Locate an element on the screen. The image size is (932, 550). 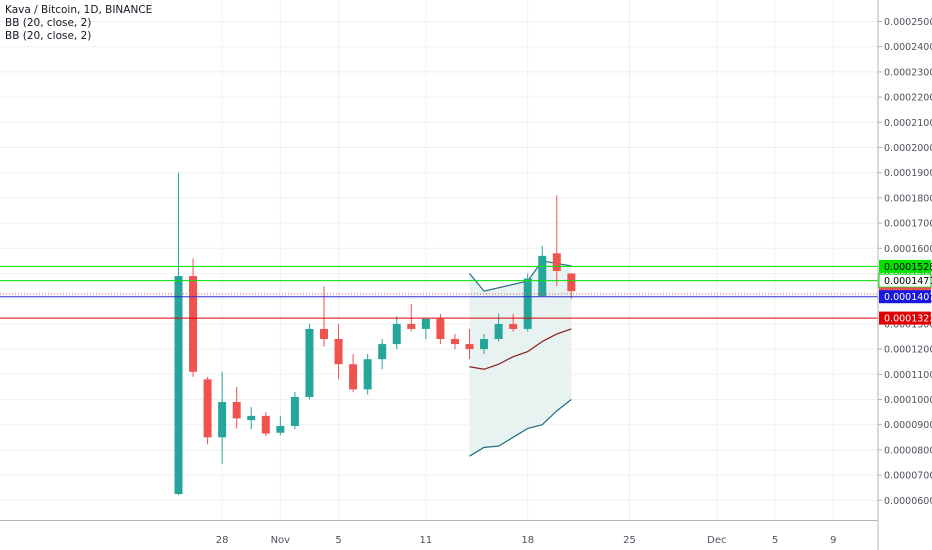
y-tick-label: 0.00020000 is located at coordinates (908, 148).